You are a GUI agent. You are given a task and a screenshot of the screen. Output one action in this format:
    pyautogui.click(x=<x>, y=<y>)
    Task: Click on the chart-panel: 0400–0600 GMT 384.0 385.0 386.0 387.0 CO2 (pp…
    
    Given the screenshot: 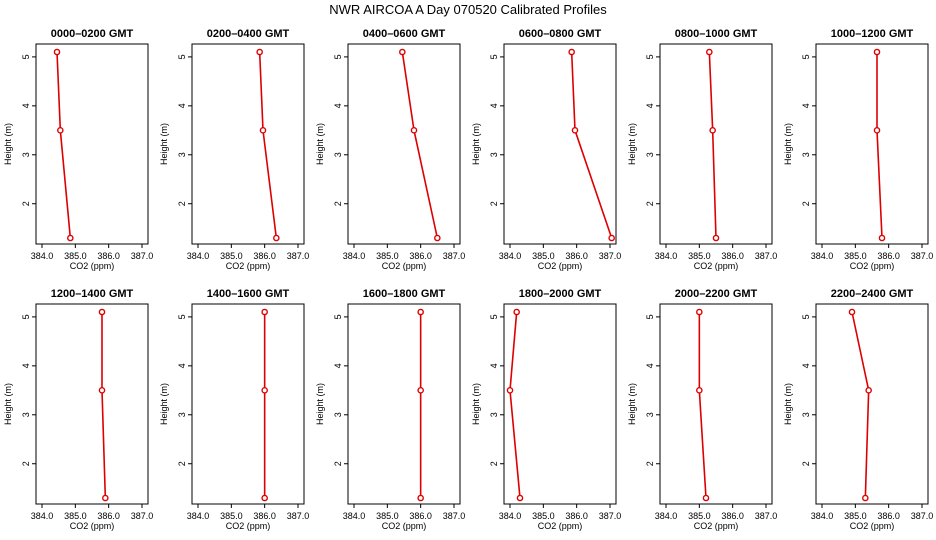 What is the action you would take?
    pyautogui.click(x=390, y=149)
    